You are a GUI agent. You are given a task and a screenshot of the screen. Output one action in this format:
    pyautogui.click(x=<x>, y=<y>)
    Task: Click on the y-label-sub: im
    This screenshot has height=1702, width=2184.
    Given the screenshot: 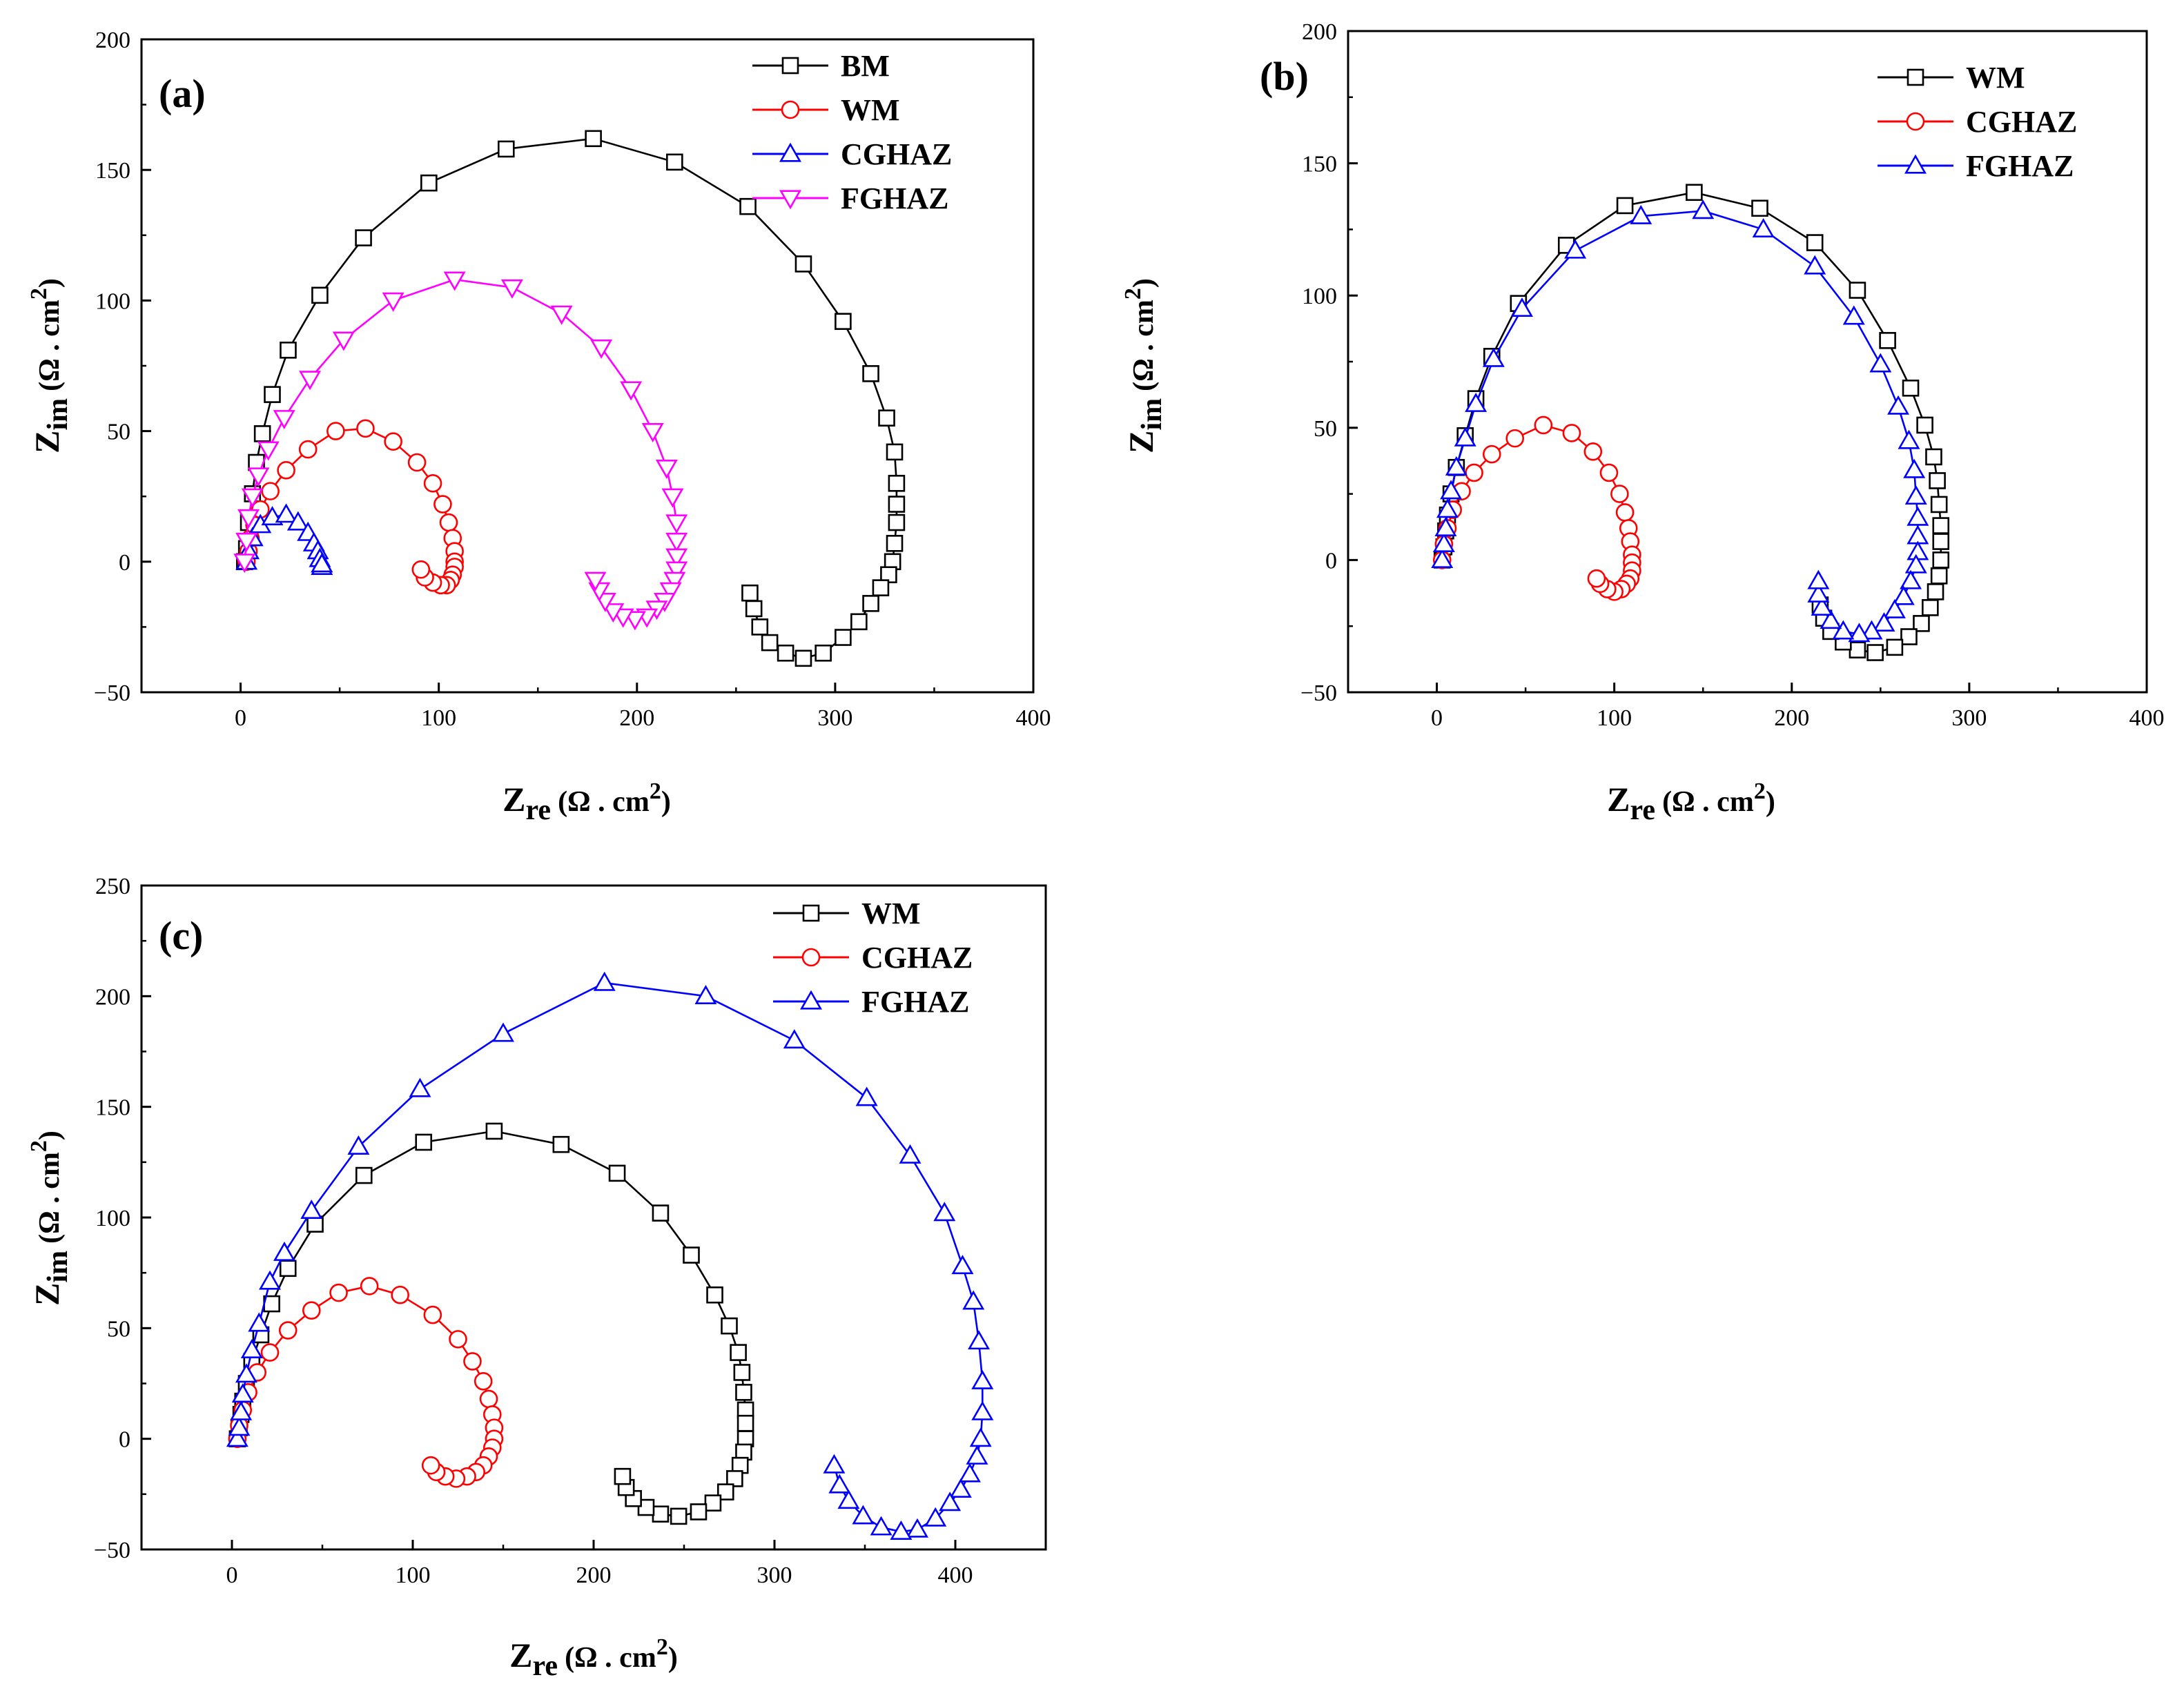 What is the action you would take?
    pyautogui.click(x=58, y=415)
    